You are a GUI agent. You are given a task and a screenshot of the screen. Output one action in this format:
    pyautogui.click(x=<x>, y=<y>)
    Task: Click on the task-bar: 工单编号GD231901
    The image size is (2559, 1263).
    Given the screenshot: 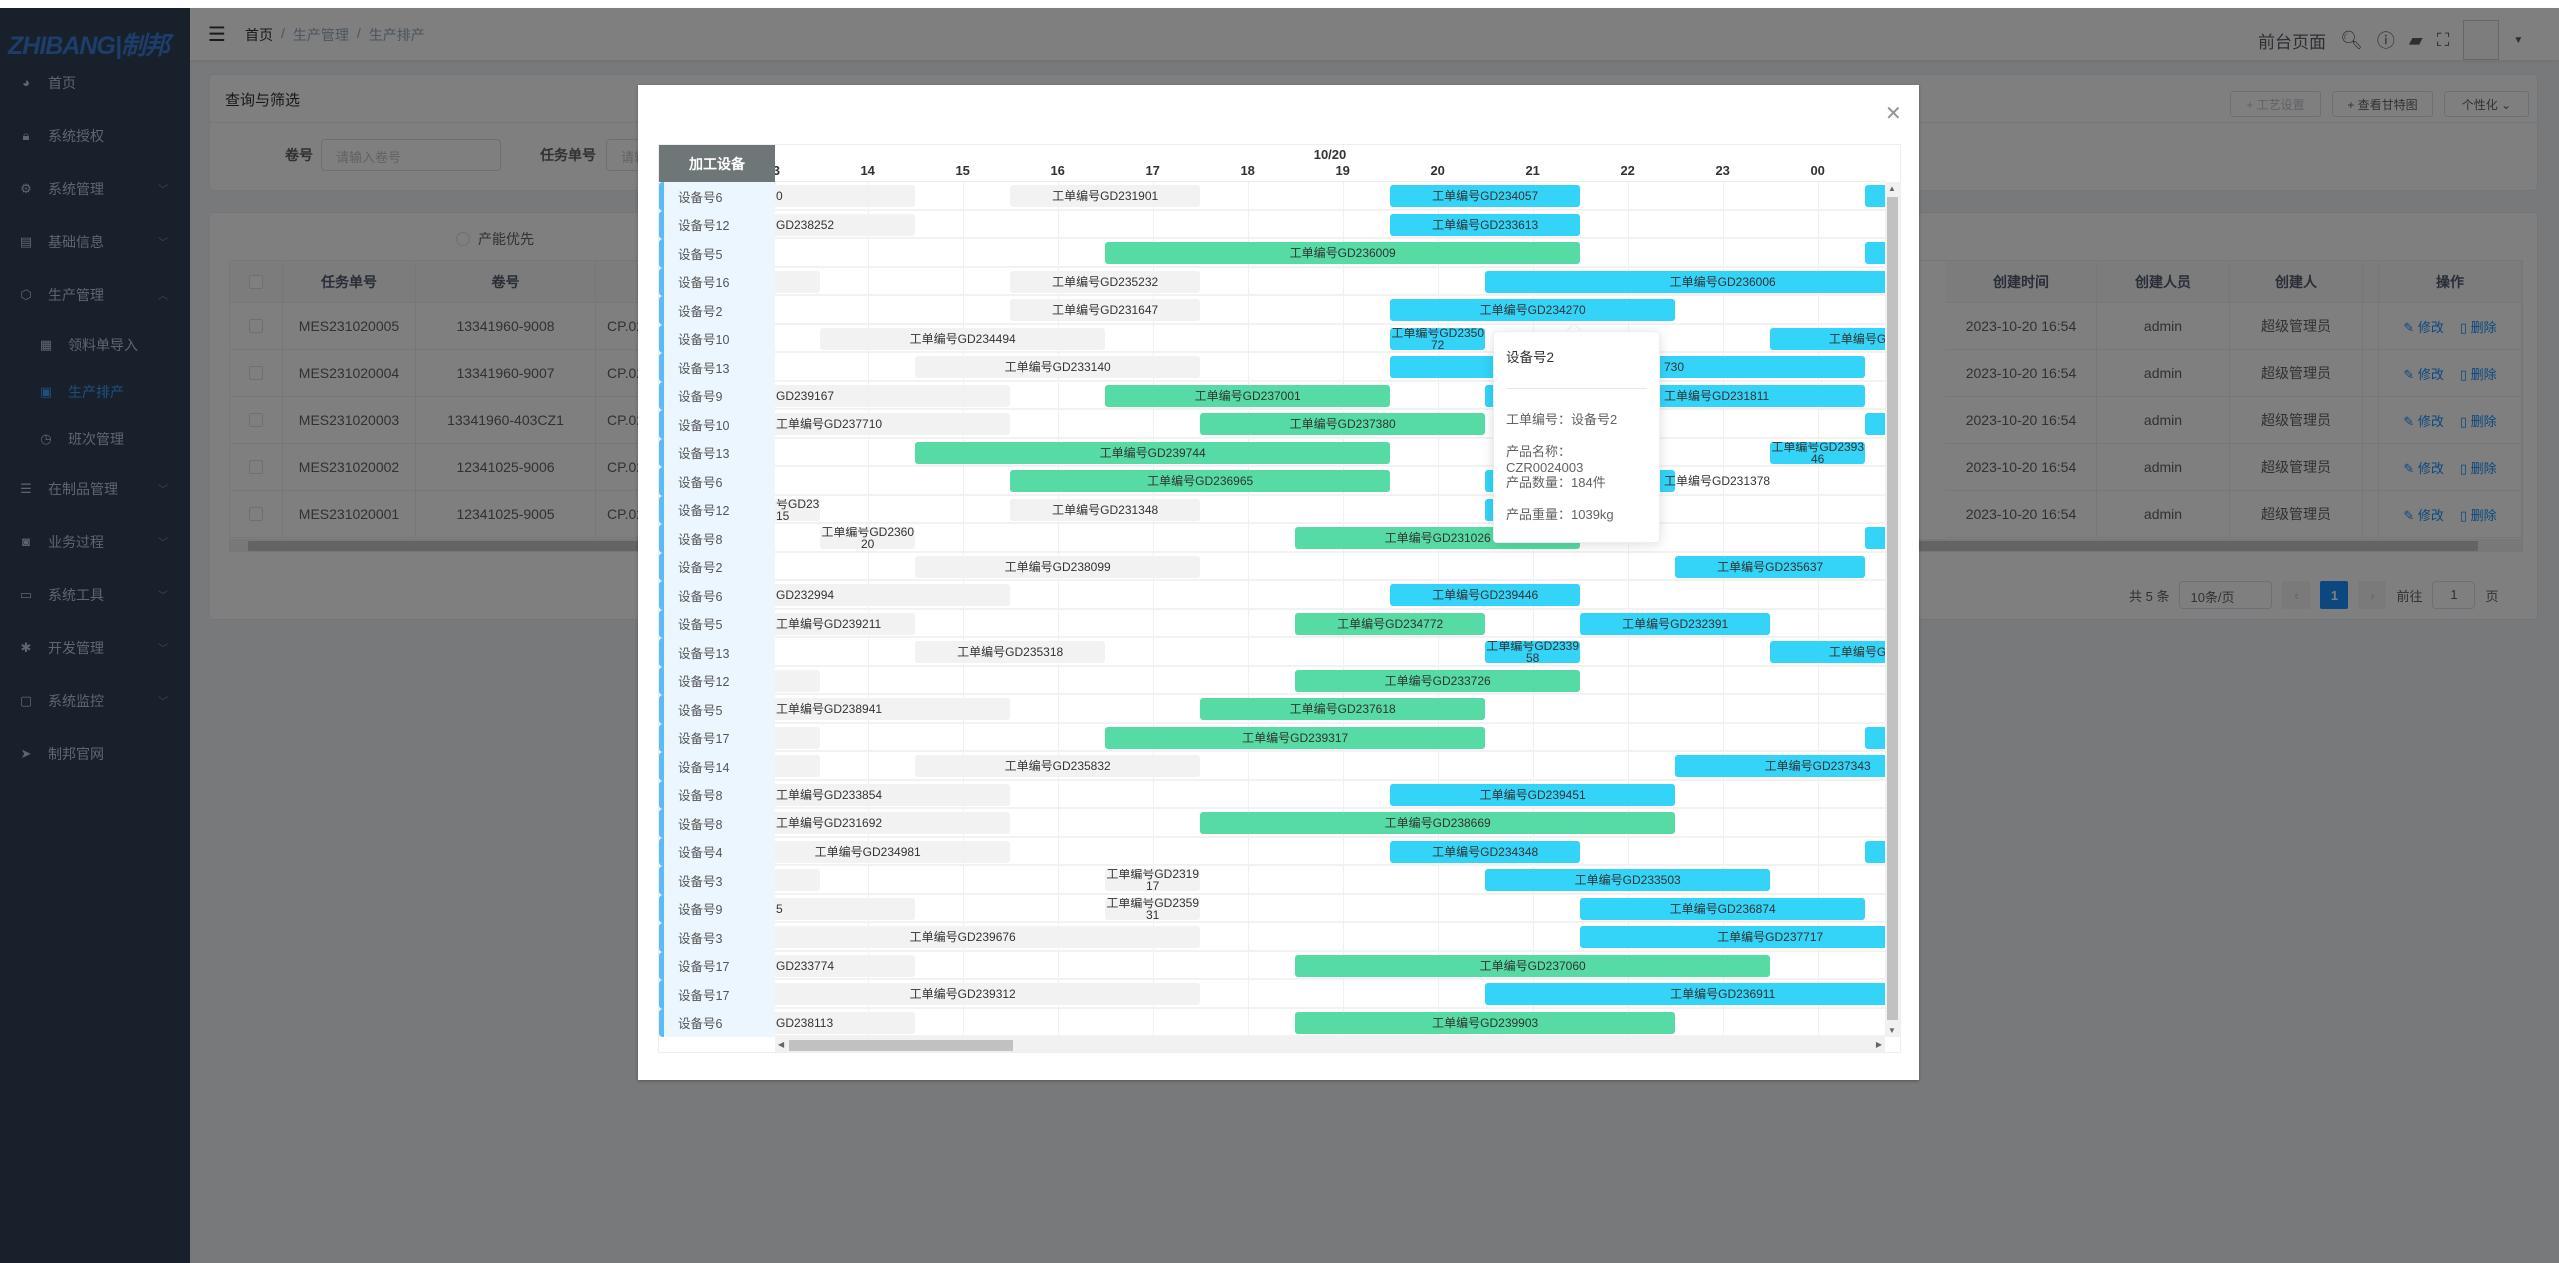 What is the action you would take?
    pyautogui.click(x=1105, y=196)
    